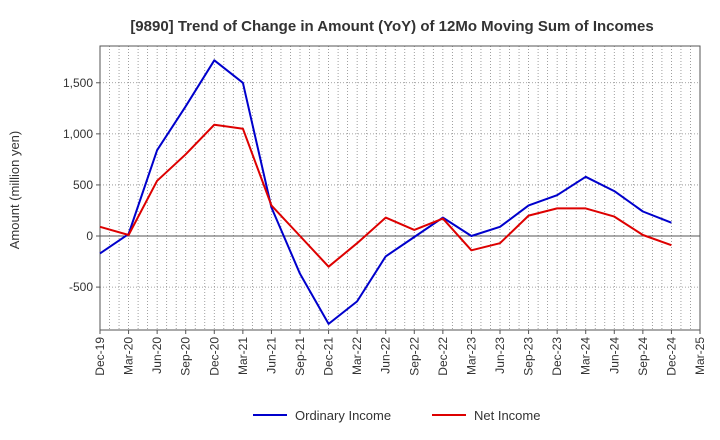 The width and height of the screenshot is (720, 440). What do you see at coordinates (271, 355) in the screenshot?
I see `x-tick-label: Jun-21` at bounding box center [271, 355].